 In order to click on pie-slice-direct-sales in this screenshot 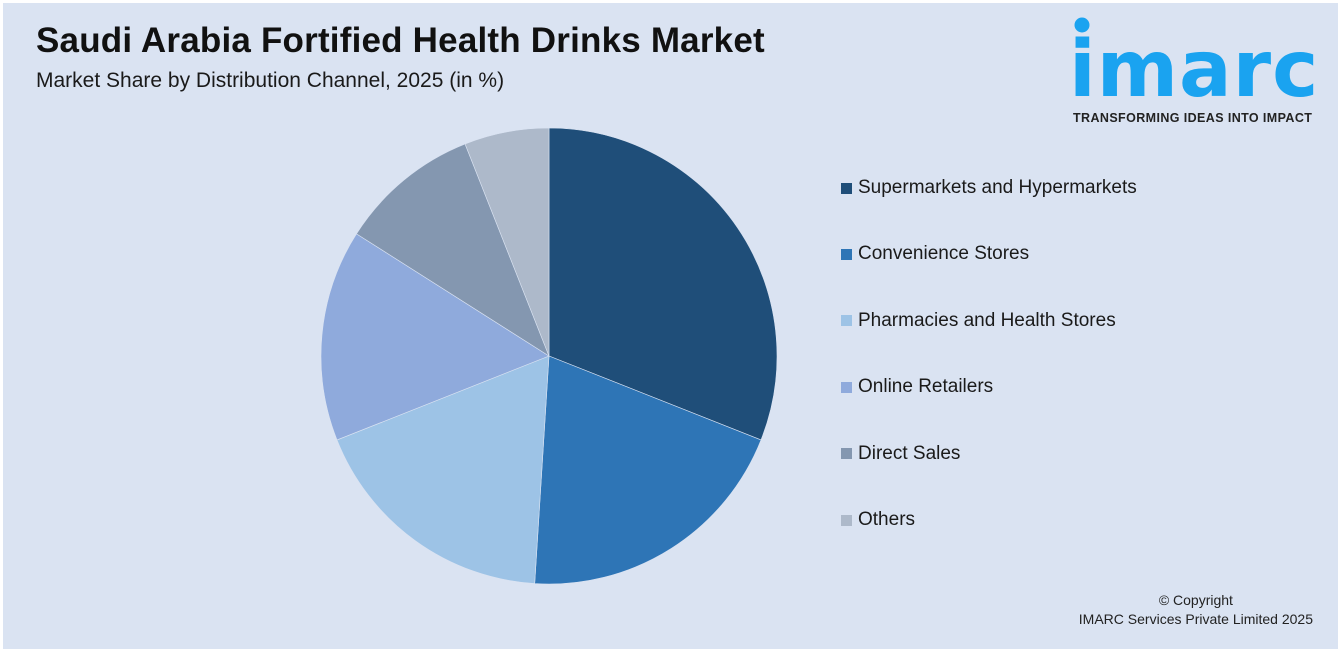, I will do `click(453, 250)`.